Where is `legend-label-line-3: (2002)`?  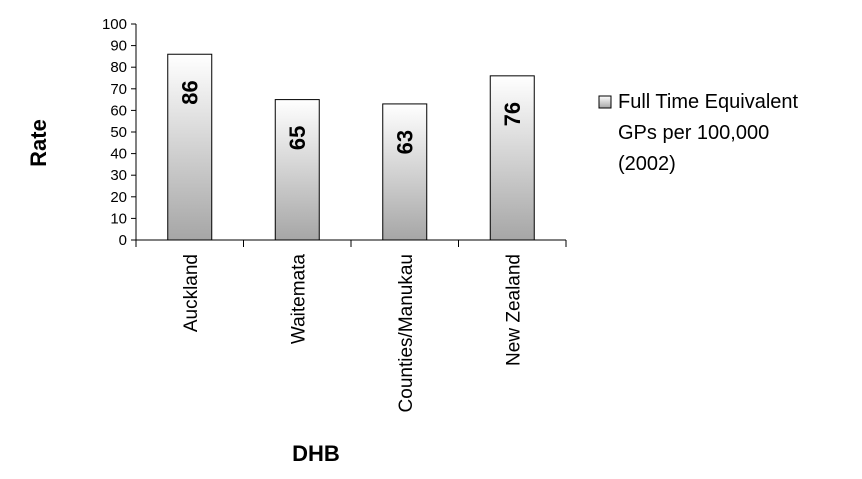
legend-label-line-3: (2002) is located at coordinates (647, 164).